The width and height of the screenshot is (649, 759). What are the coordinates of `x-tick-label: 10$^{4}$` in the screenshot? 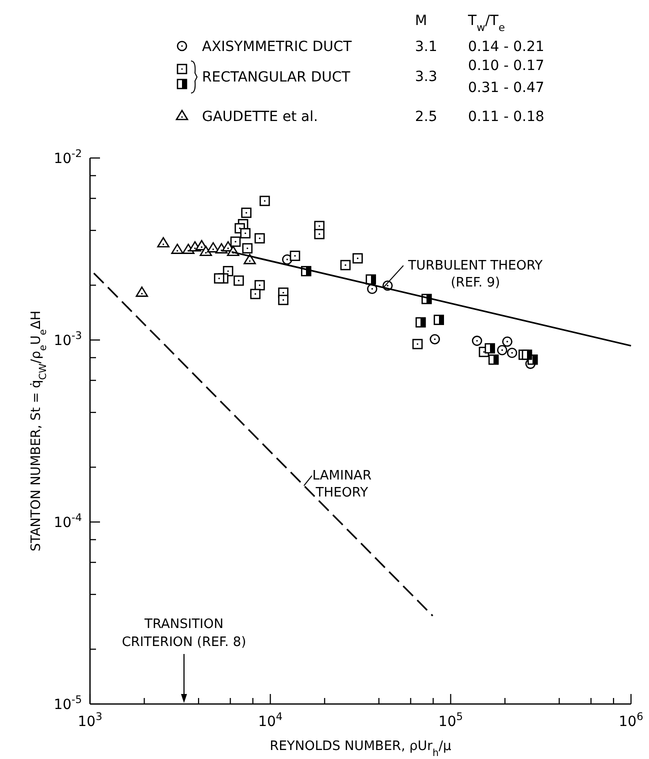 It's located at (270, 720).